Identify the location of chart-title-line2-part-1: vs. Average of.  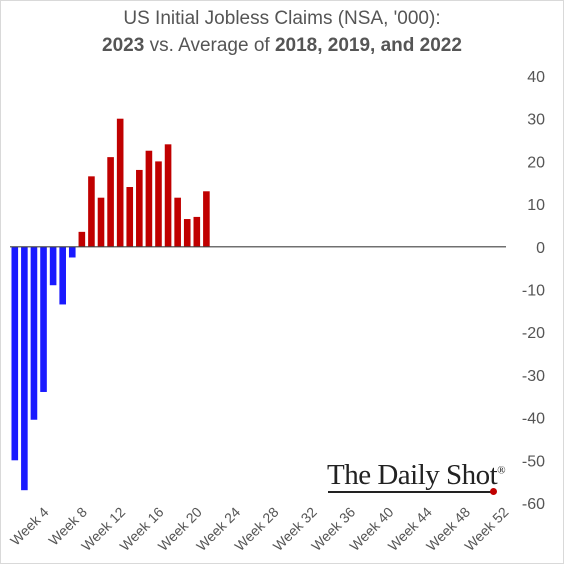
(209, 45).